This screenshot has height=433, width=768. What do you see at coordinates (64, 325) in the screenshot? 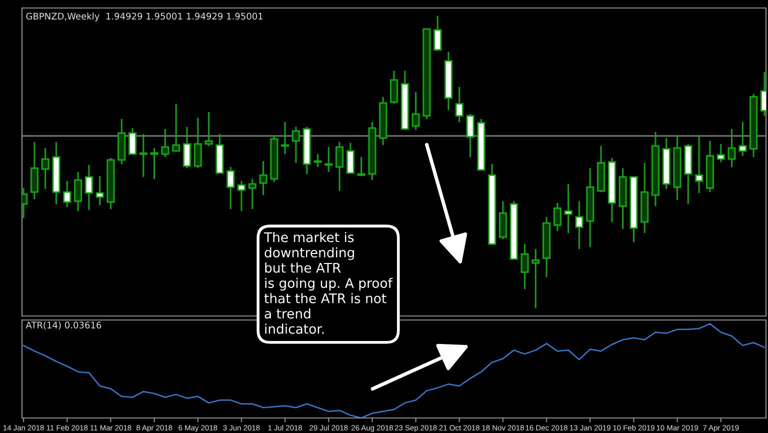
I see `chart-title: ATR(14) 0.03616` at bounding box center [64, 325].